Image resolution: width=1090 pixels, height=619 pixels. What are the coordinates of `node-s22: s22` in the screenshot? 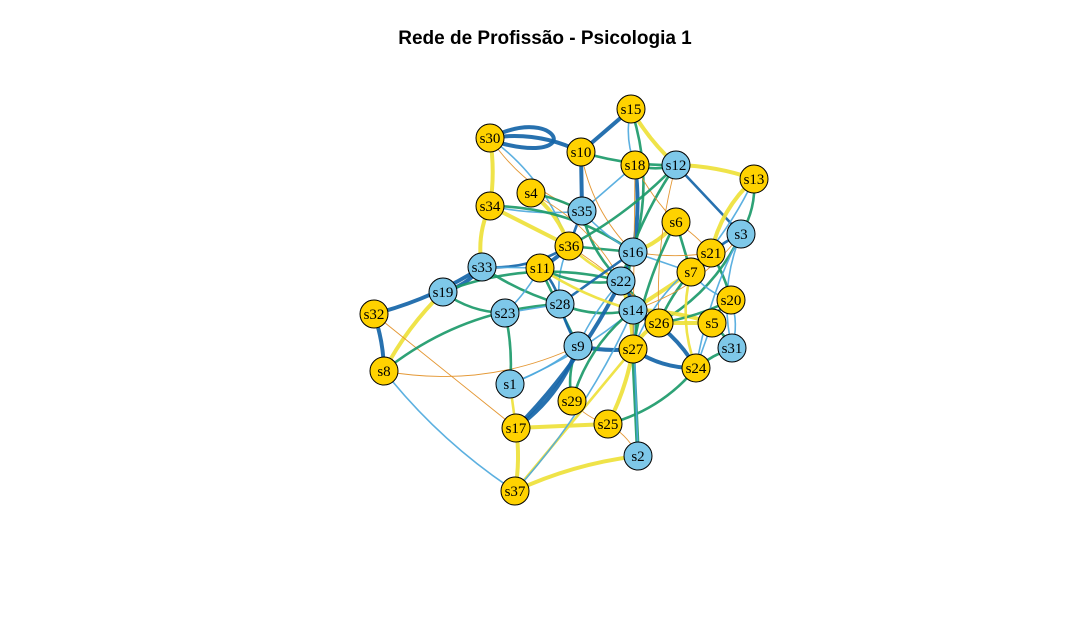 It's located at (621, 281).